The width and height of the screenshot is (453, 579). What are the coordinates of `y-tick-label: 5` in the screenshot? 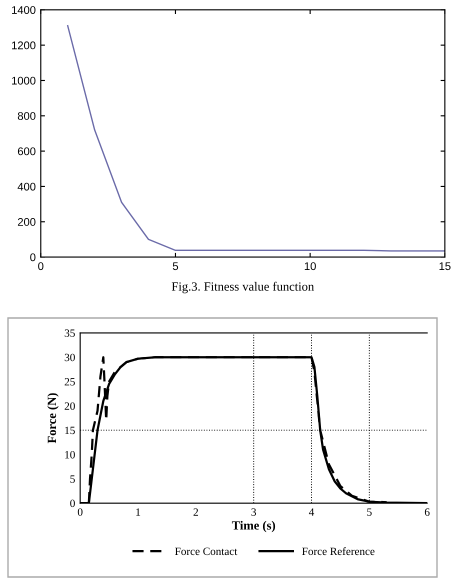 It's located at (72, 479).